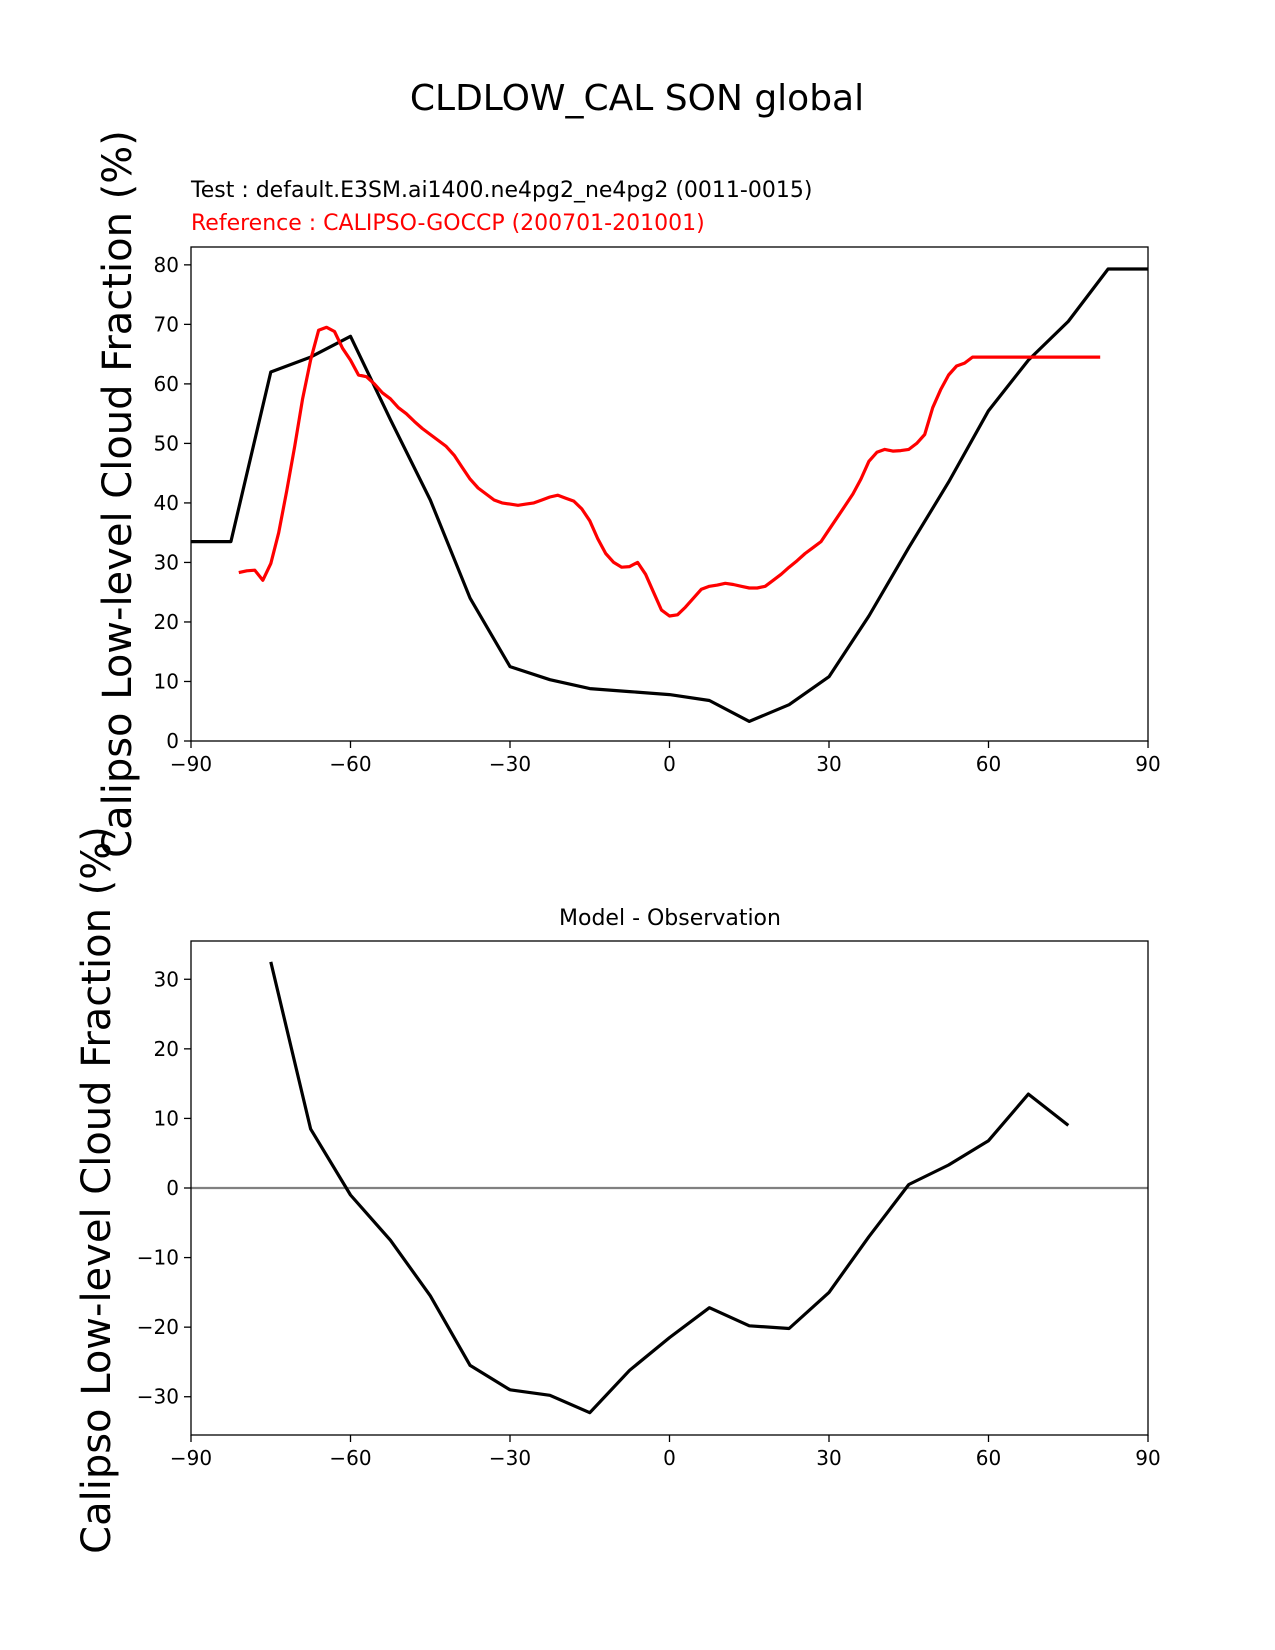  I want to click on y-tick-label: −10, so click(158, 1258).